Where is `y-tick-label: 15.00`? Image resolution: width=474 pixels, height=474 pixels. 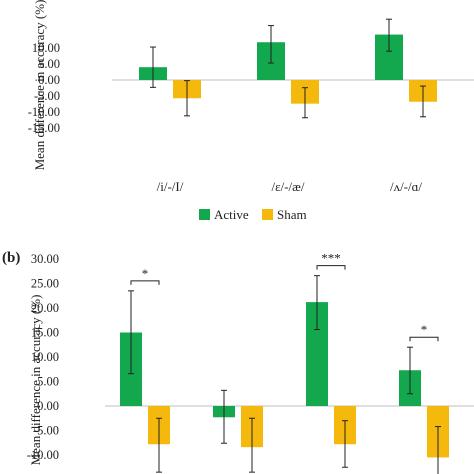 y-tick-label: 15.00 is located at coordinates (45, 333).